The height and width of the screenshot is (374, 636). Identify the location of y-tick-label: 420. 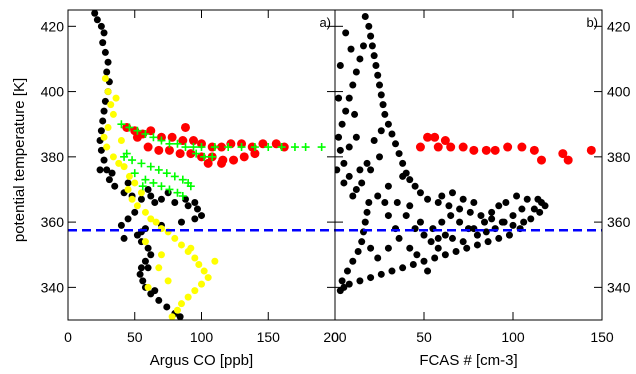
(619, 26).